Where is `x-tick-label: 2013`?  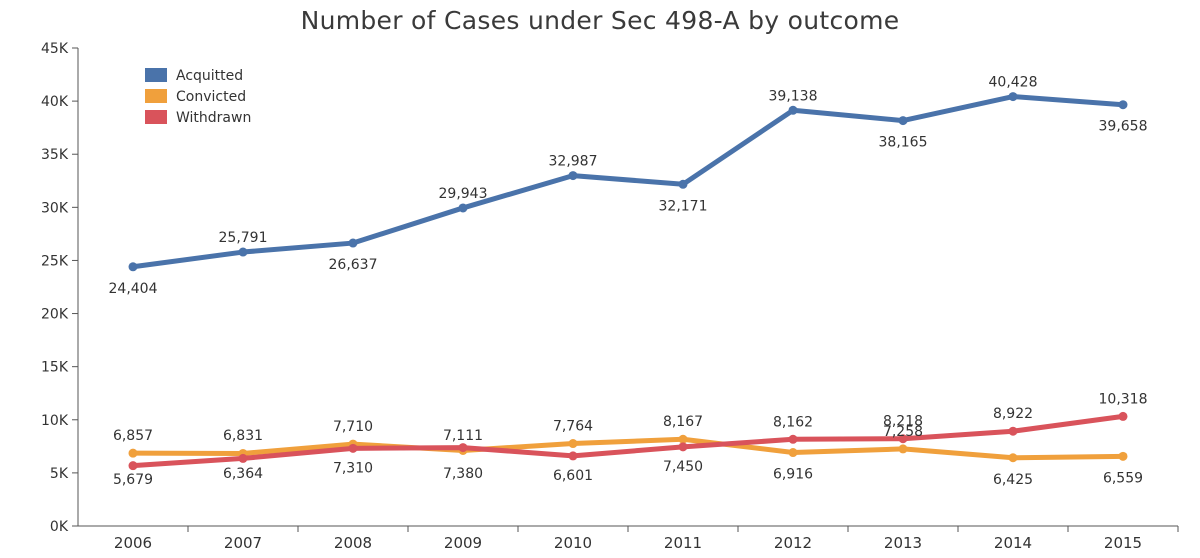
x-tick-label: 2013 is located at coordinates (903, 543).